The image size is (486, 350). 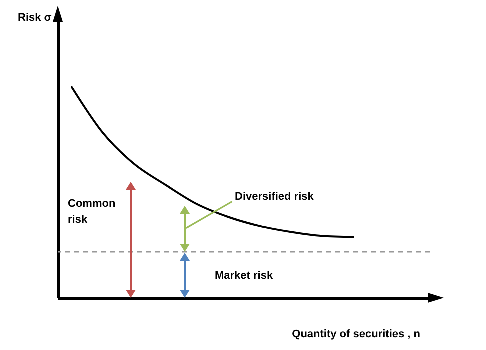 I want to click on text: Risk σ, so click(x=35, y=18).